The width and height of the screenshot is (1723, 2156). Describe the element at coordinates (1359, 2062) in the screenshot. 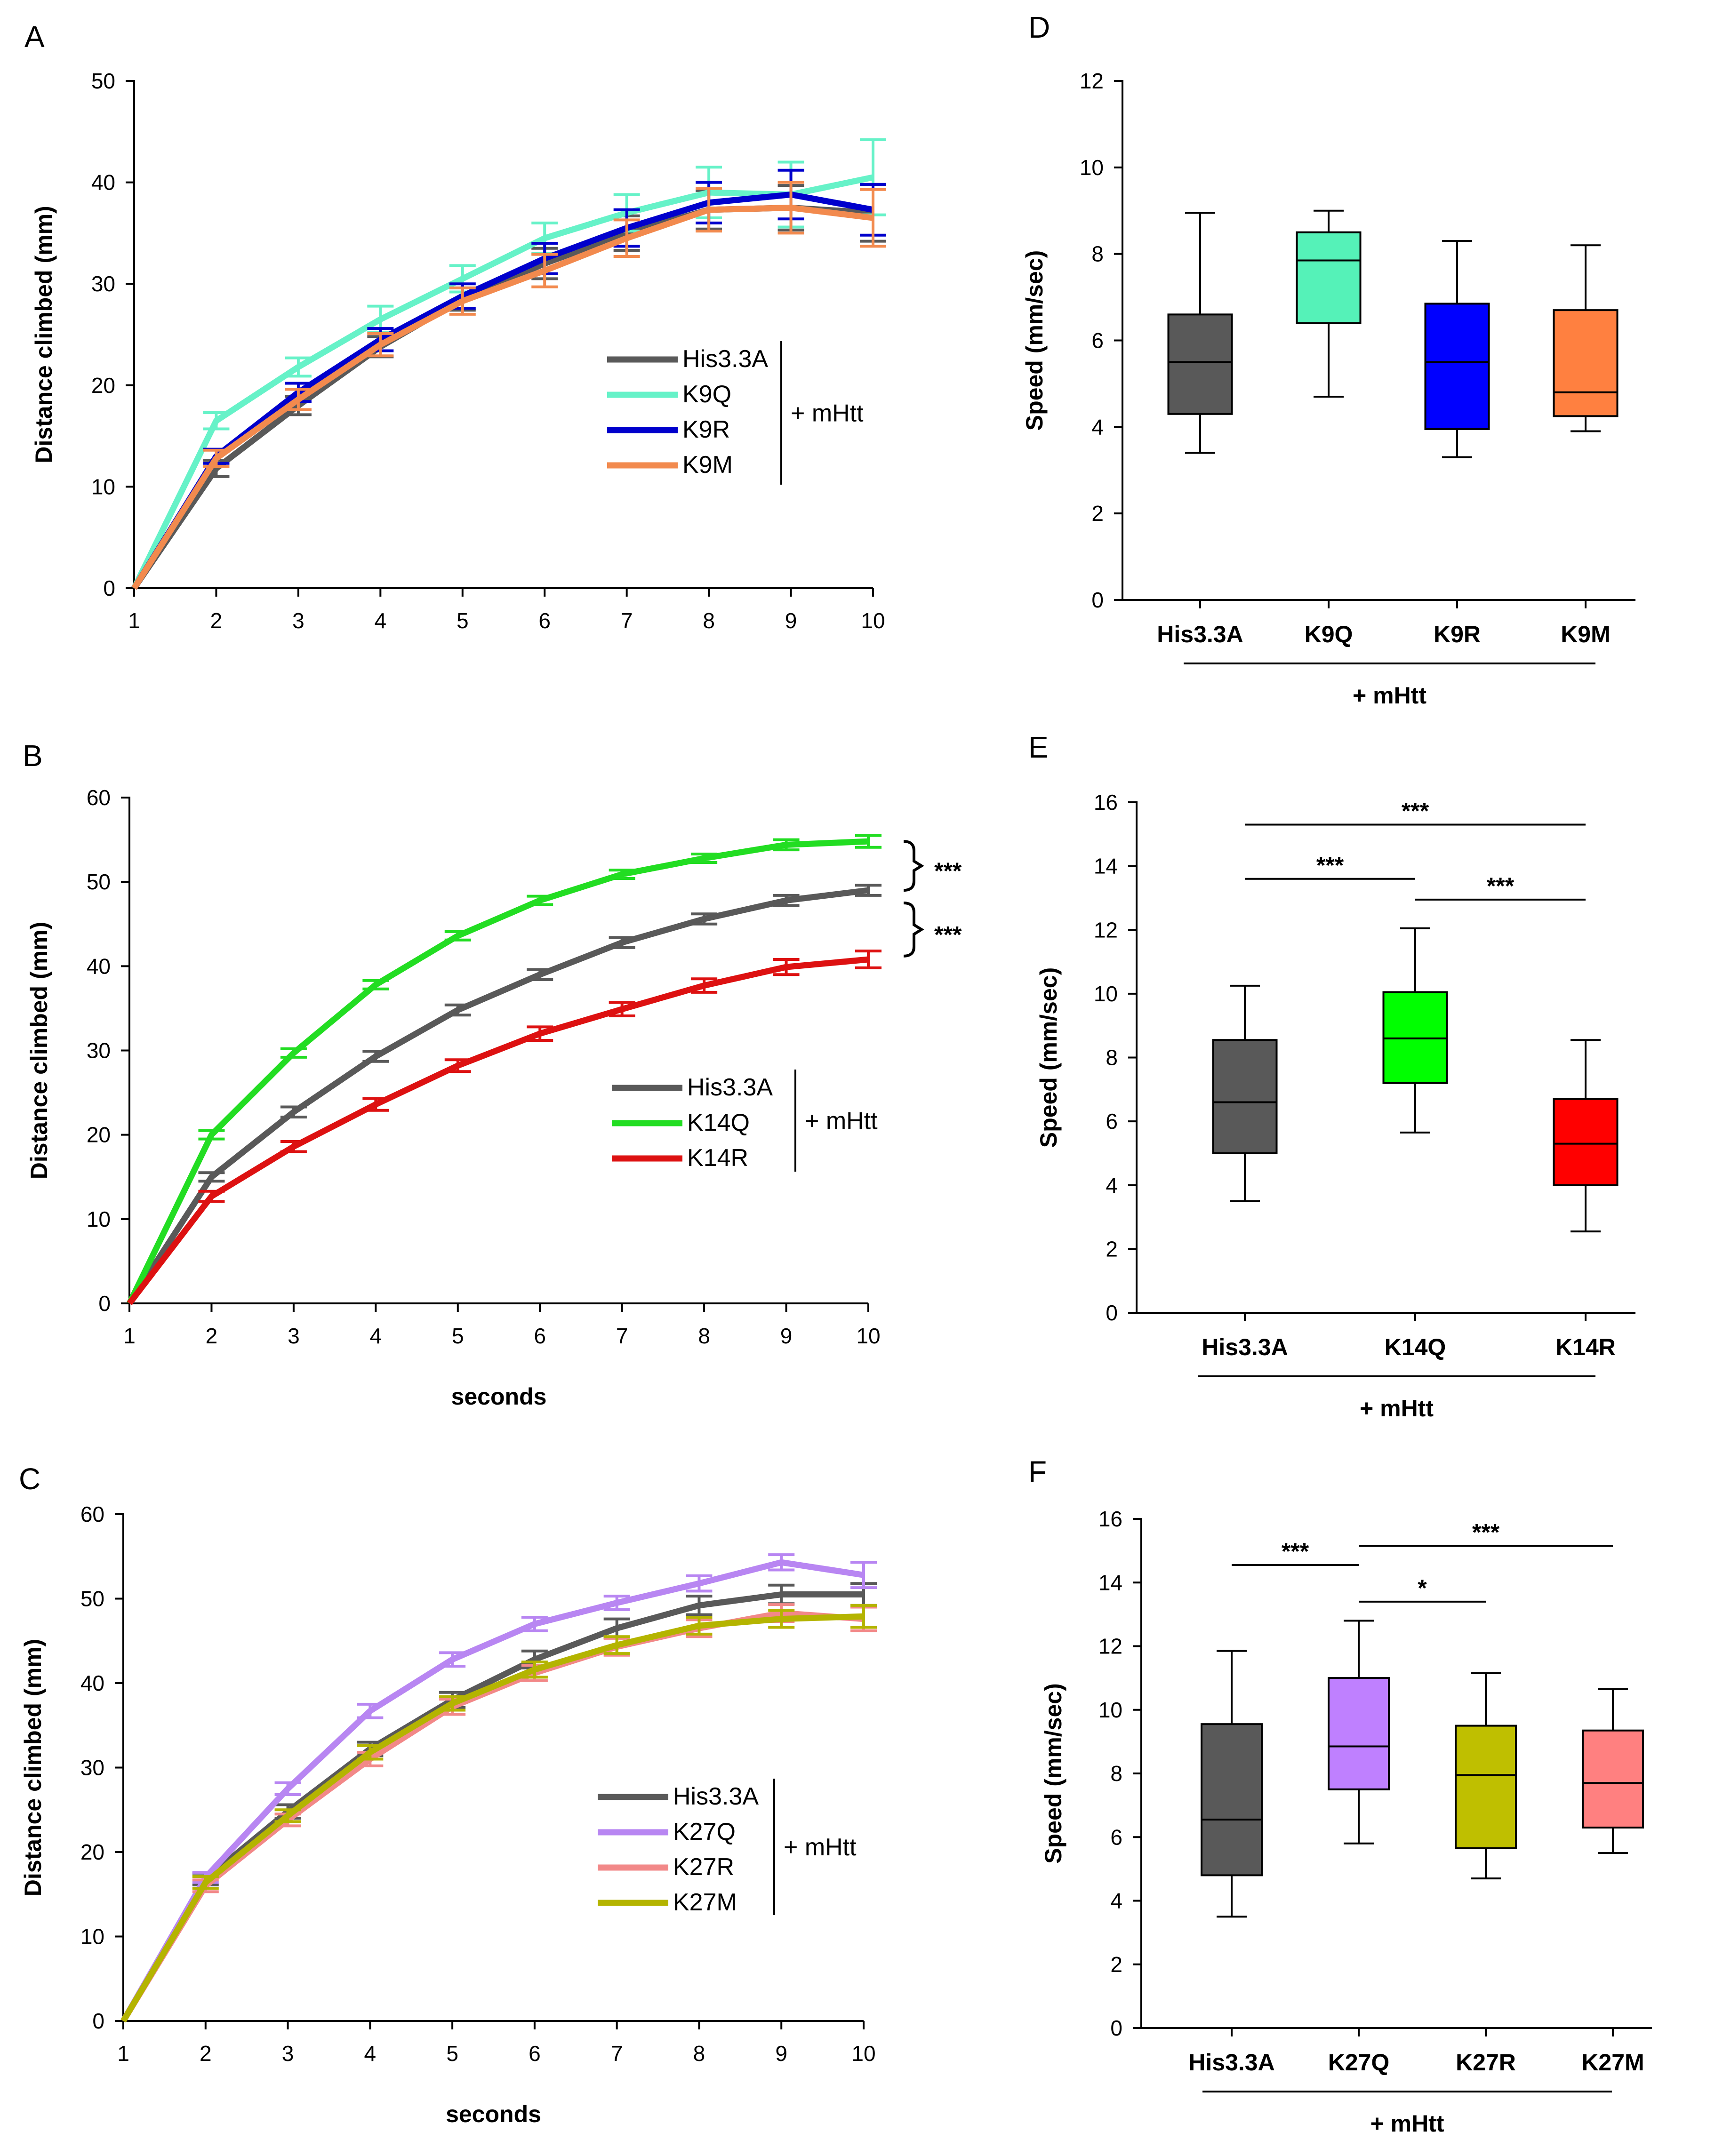

I see `x-category-label: K27Q` at that location.